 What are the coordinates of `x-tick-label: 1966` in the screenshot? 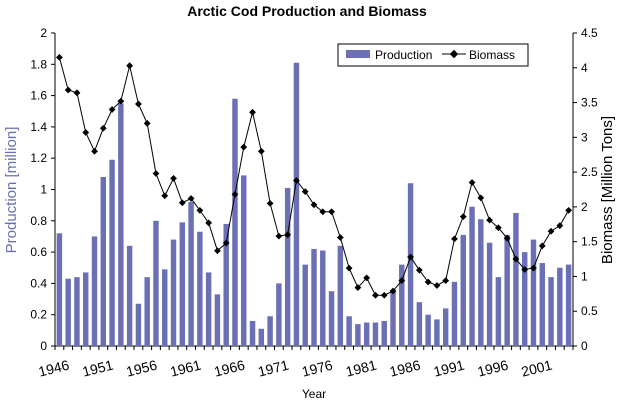 It's located at (229, 368).